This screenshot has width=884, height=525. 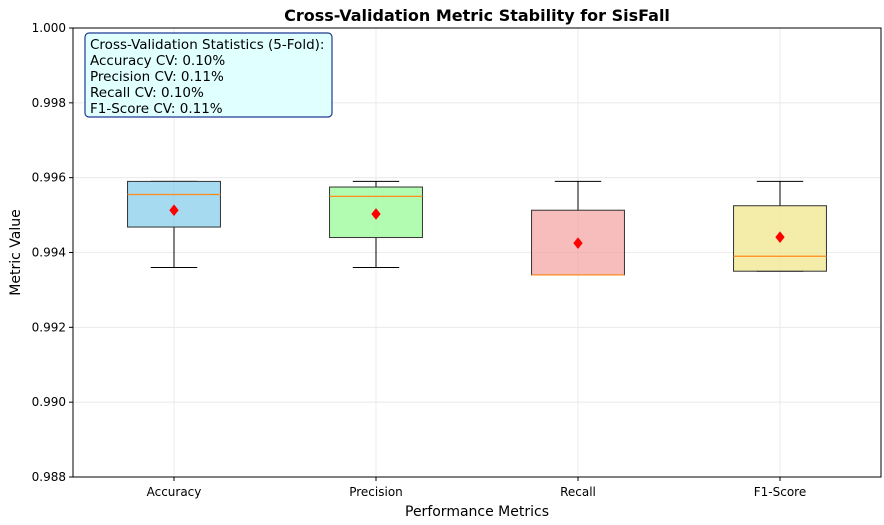 I want to click on y-axis-label: Metric Value, so click(x=16, y=252).